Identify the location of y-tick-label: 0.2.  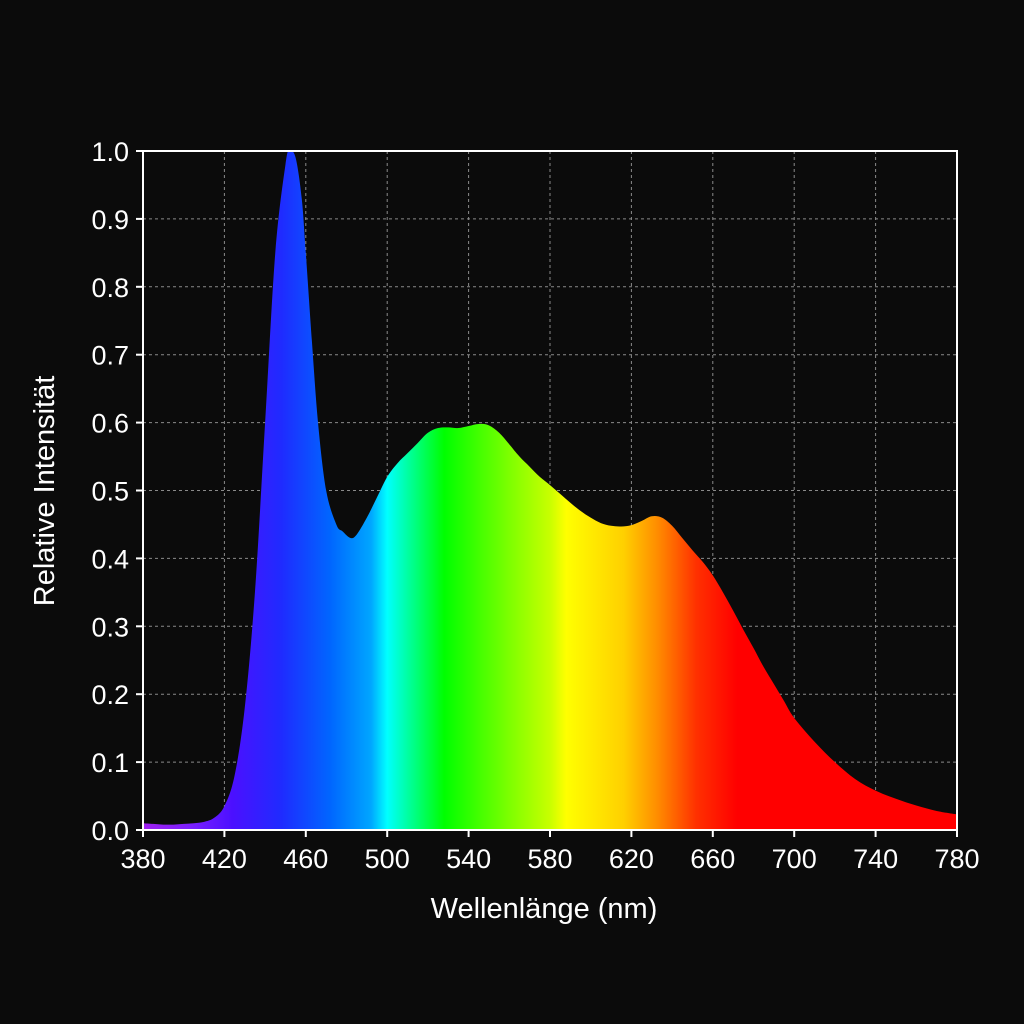
(110, 695).